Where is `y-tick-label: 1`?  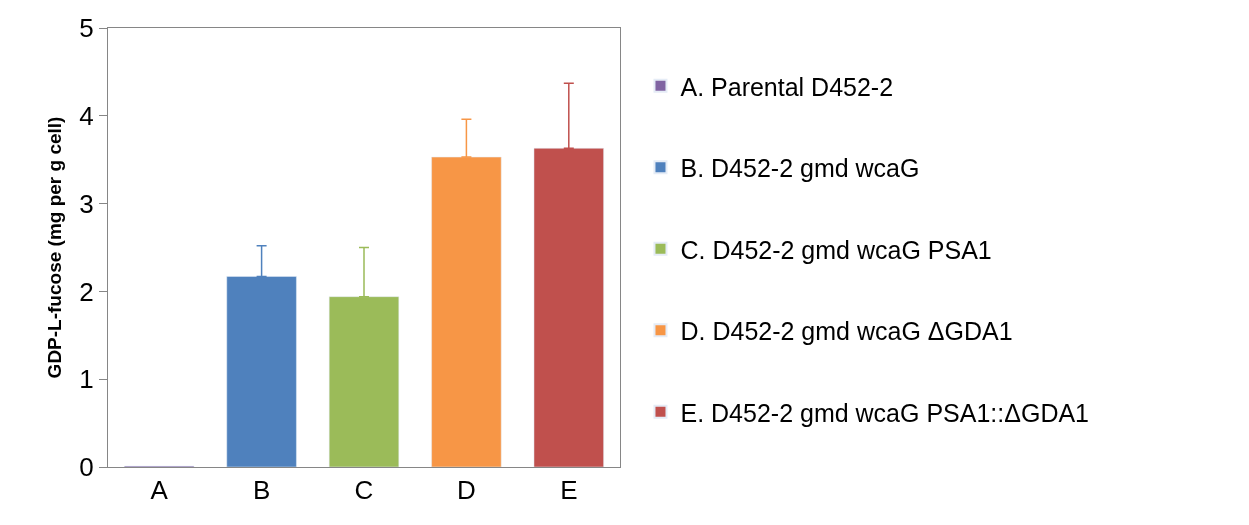 y-tick-label: 1 is located at coordinates (86, 379).